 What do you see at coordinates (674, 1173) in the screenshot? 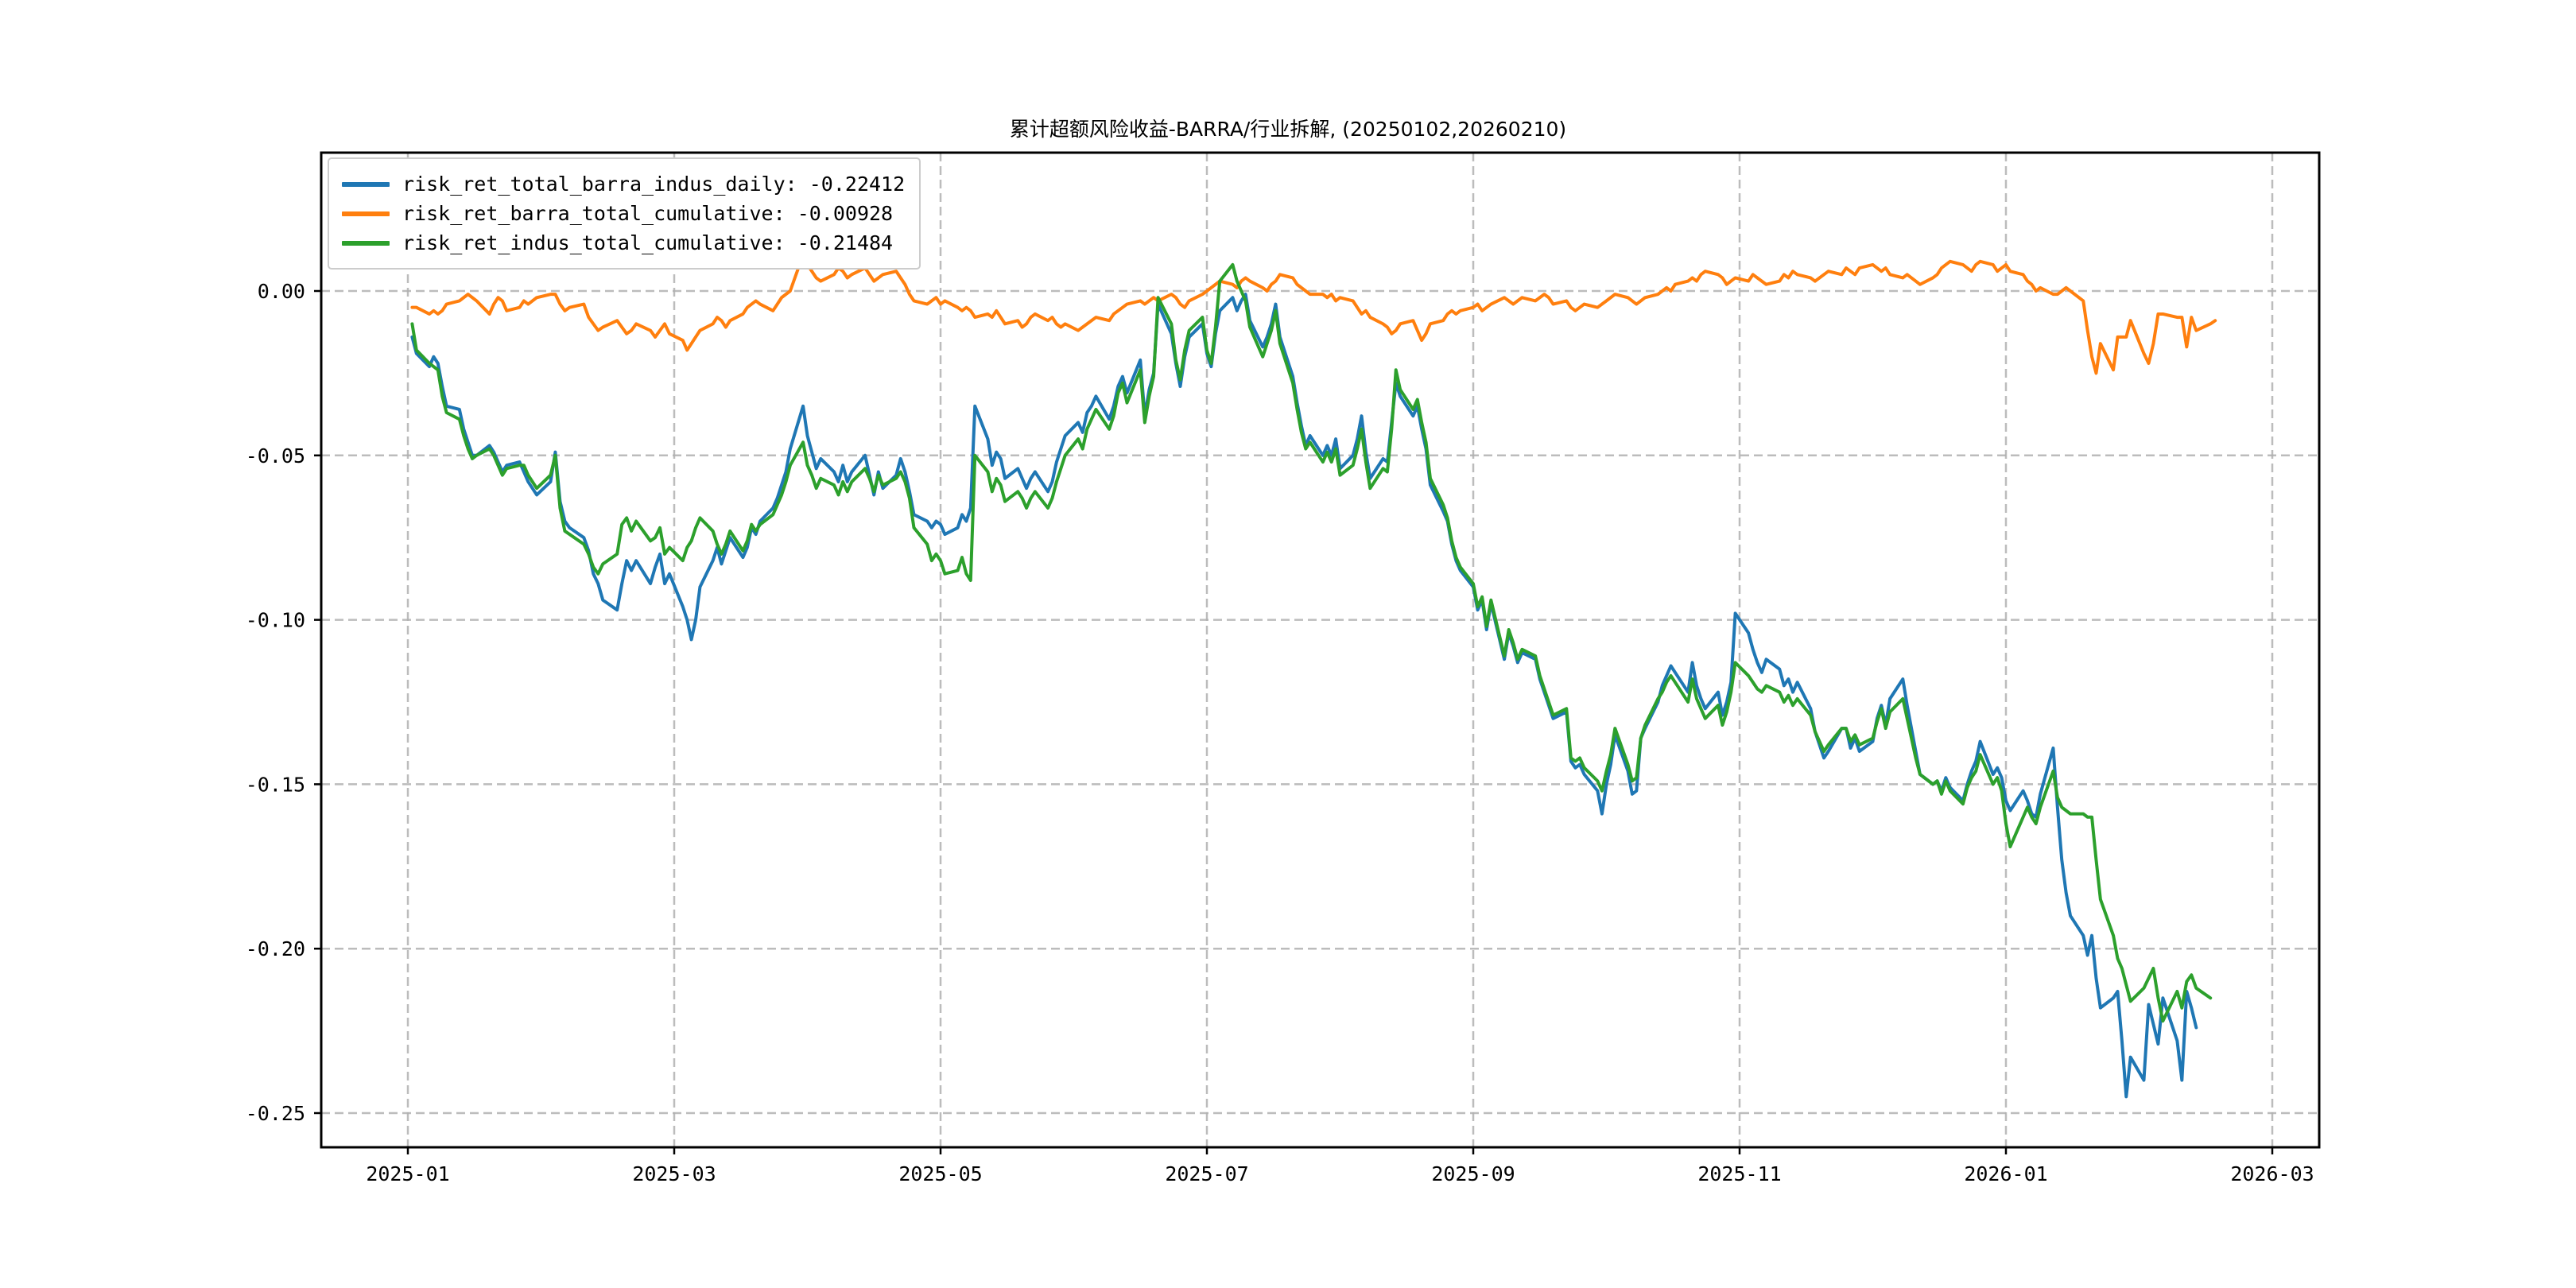
I see `x-tick-label: 2025-03` at bounding box center [674, 1173].